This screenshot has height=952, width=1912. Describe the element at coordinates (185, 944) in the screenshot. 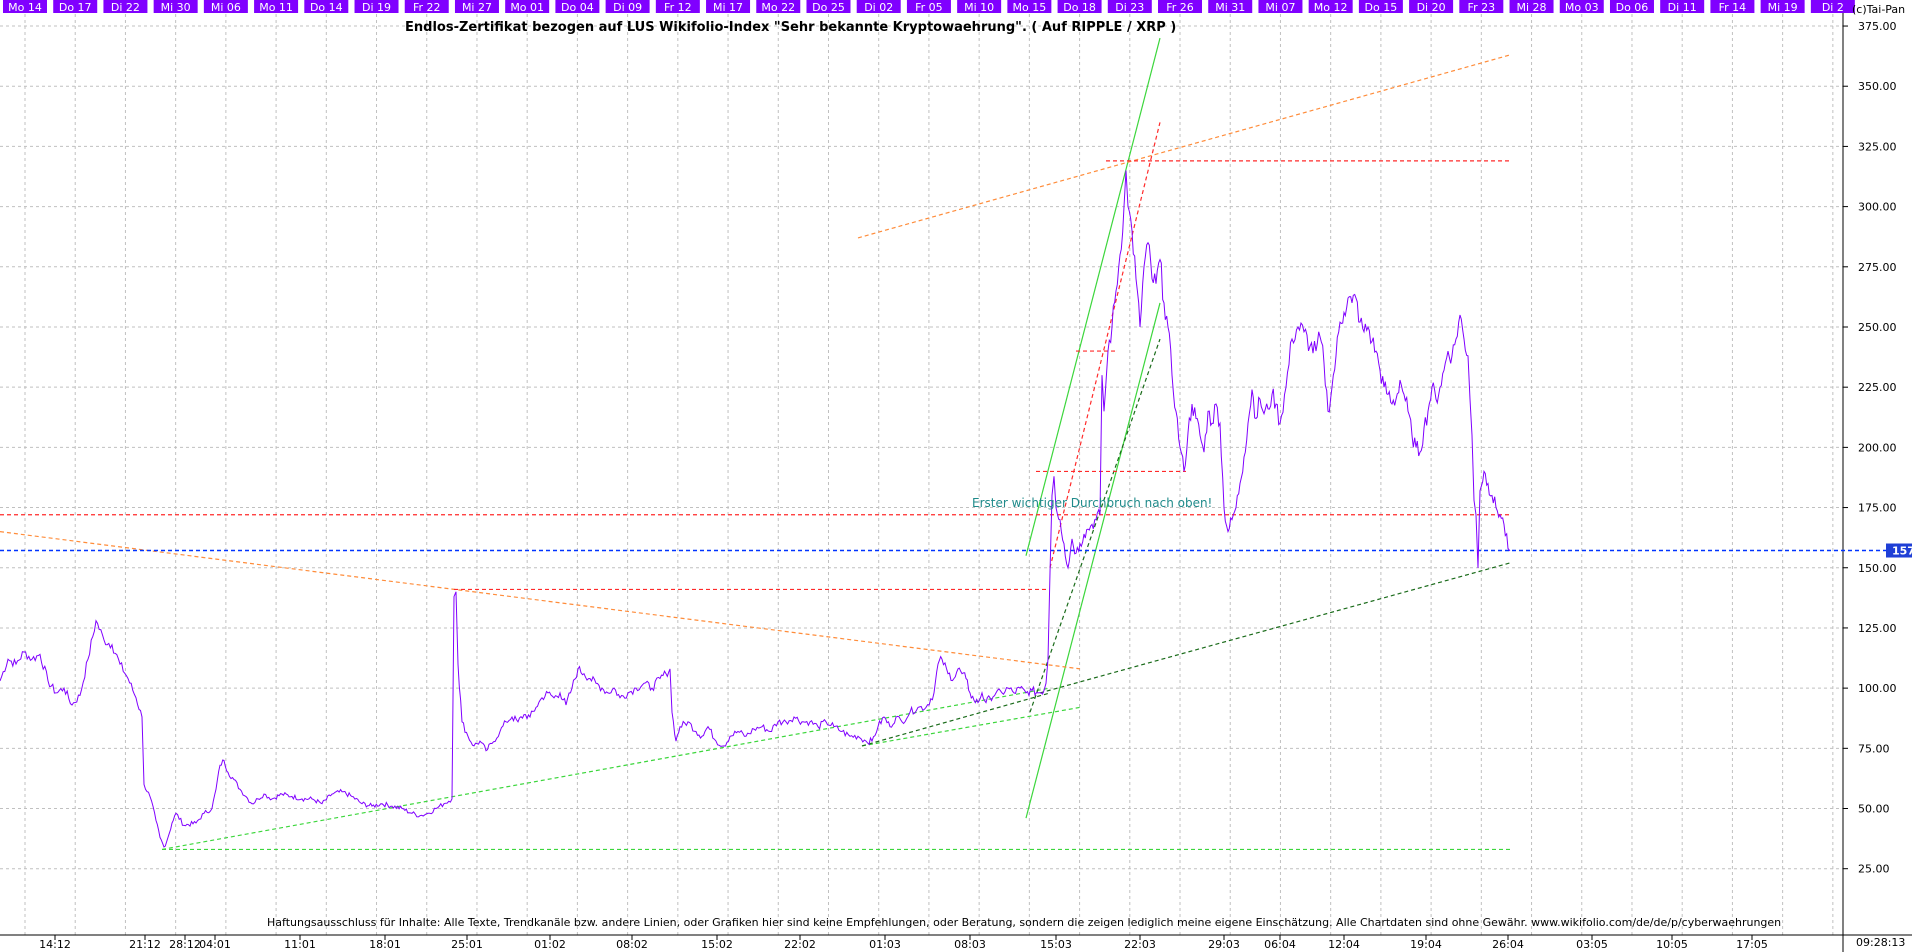

I see `x-tick-label: 28:12` at that location.